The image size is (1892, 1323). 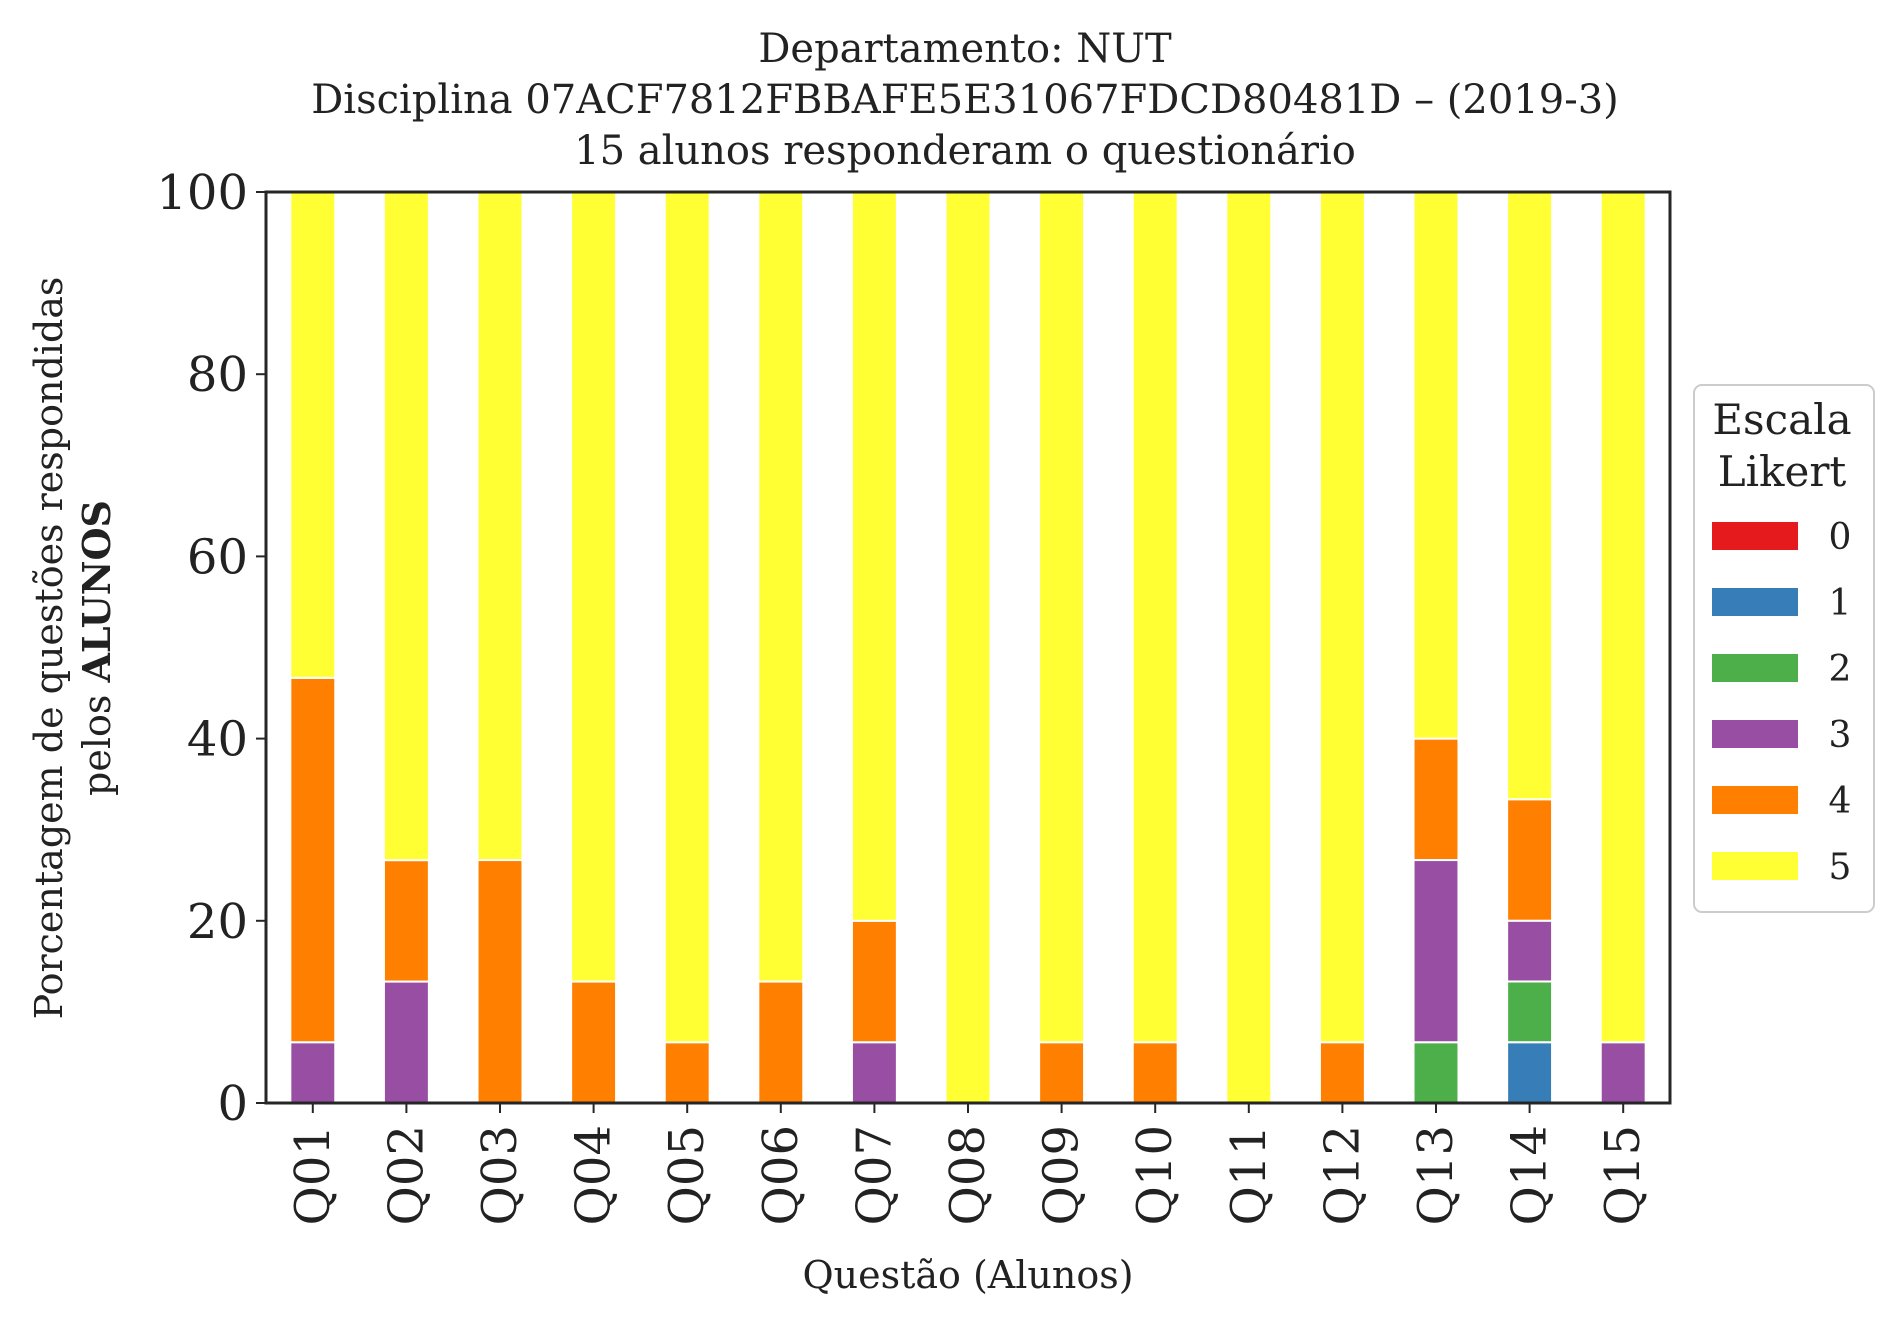 What do you see at coordinates (217, 922) in the screenshot?
I see `y-tick-label: 20` at bounding box center [217, 922].